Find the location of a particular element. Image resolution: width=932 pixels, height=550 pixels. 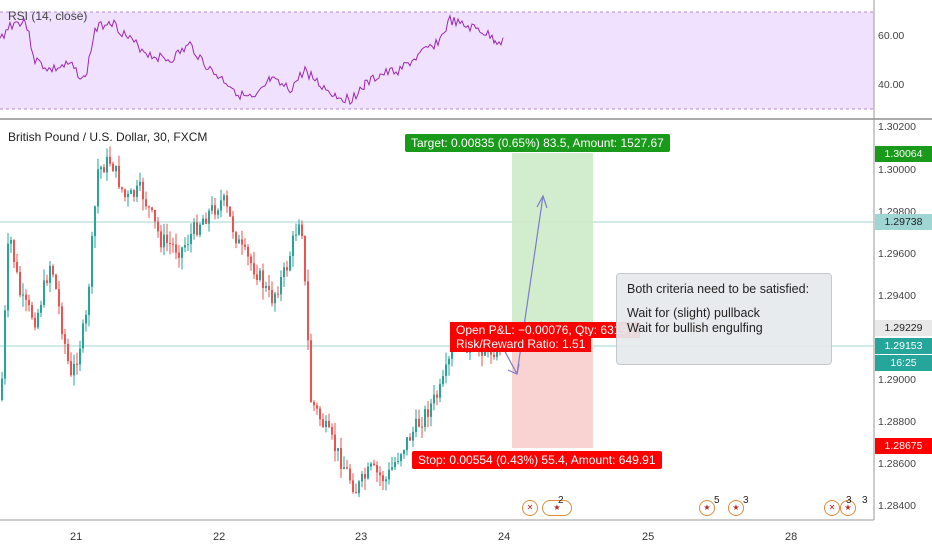

price-tick: 1.28400 is located at coordinates (897, 506).